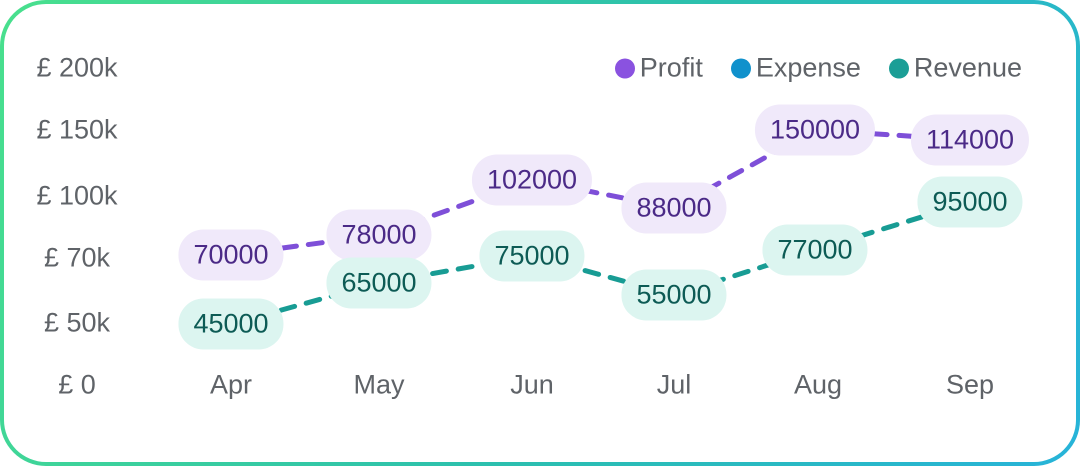 The height and width of the screenshot is (466, 1080). Describe the element at coordinates (379, 235) in the screenshot. I see `profit-point-may: 78000` at that location.